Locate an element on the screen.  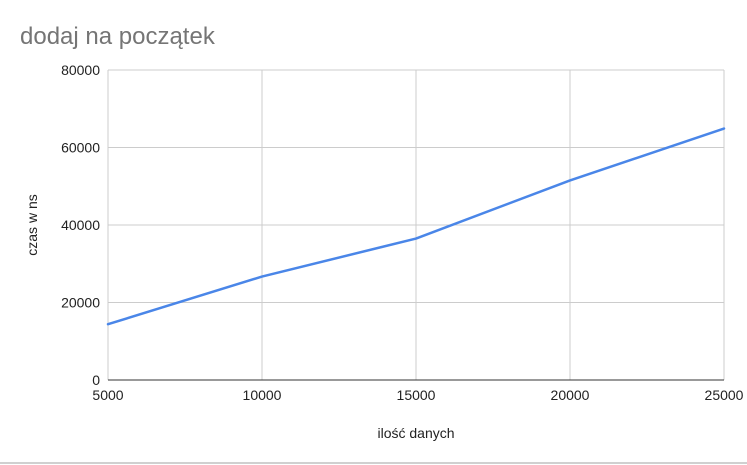
x-tick-label: 20000 is located at coordinates (570, 395).